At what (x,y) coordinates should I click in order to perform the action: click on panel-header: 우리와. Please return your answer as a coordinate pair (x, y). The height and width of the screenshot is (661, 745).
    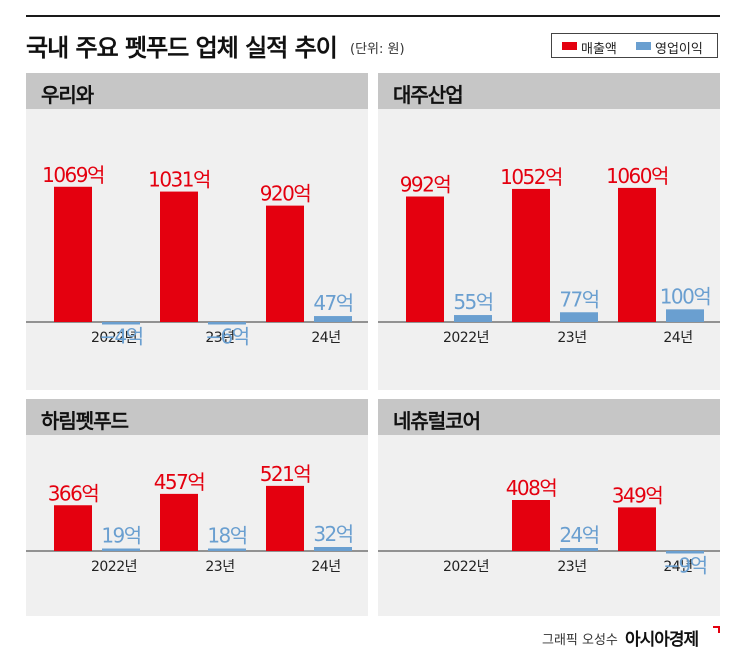
    Looking at the image, I should click on (197, 91).